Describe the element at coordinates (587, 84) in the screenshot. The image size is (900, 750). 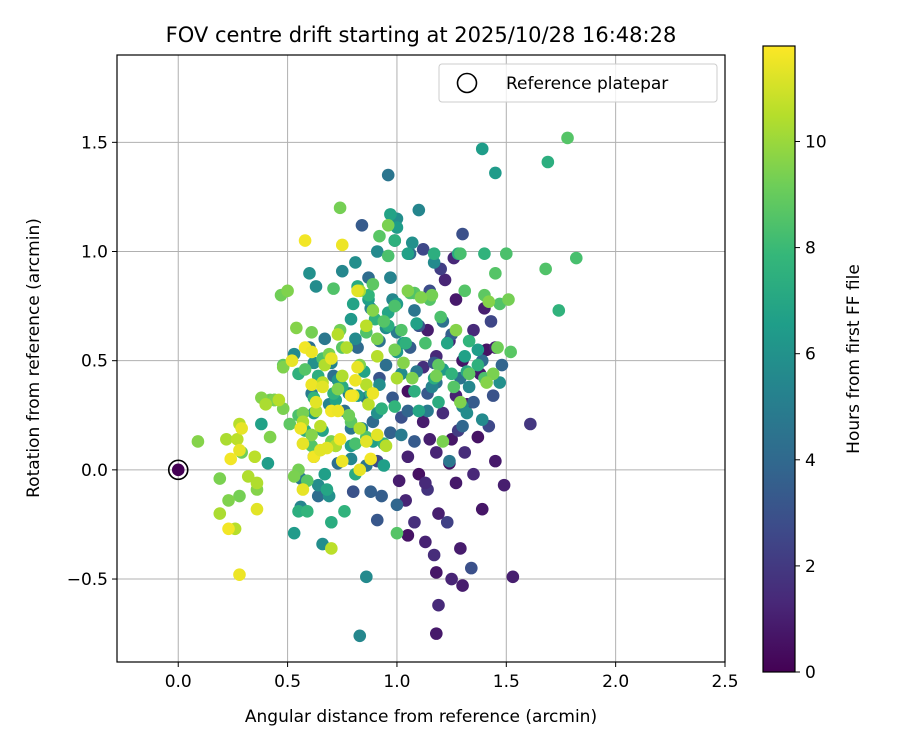
I see `legend-label: Reference platepar` at that location.